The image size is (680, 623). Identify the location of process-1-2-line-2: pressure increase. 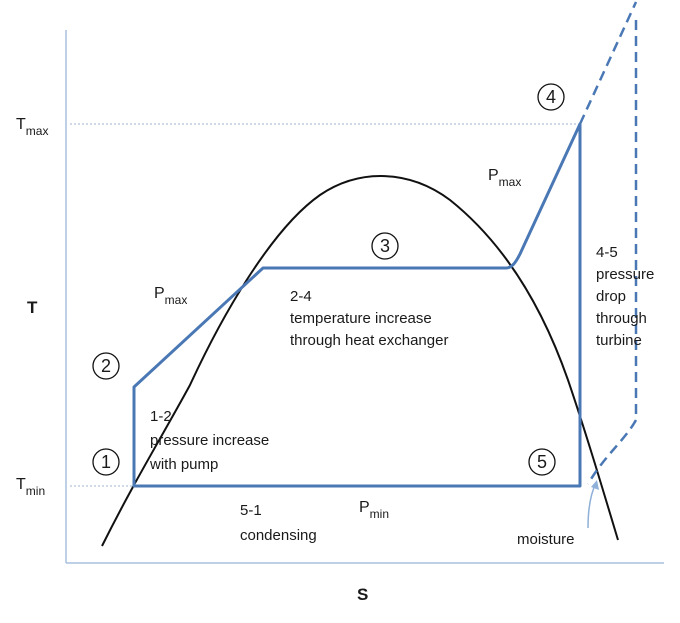
(209, 440).